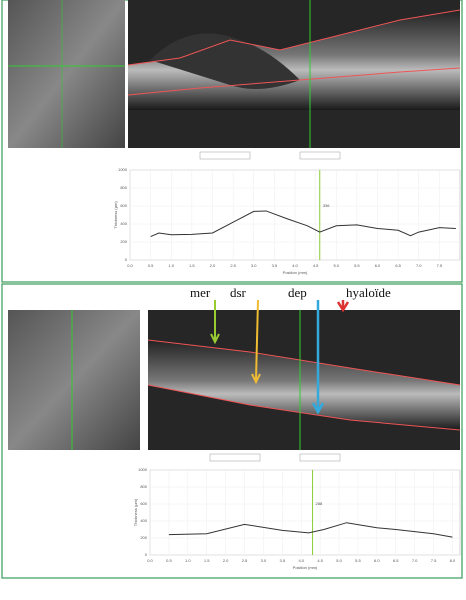 This screenshot has width=466, height=600. What do you see at coordinates (225, 61) in the screenshot?
I see `detachment` at bounding box center [225, 61].